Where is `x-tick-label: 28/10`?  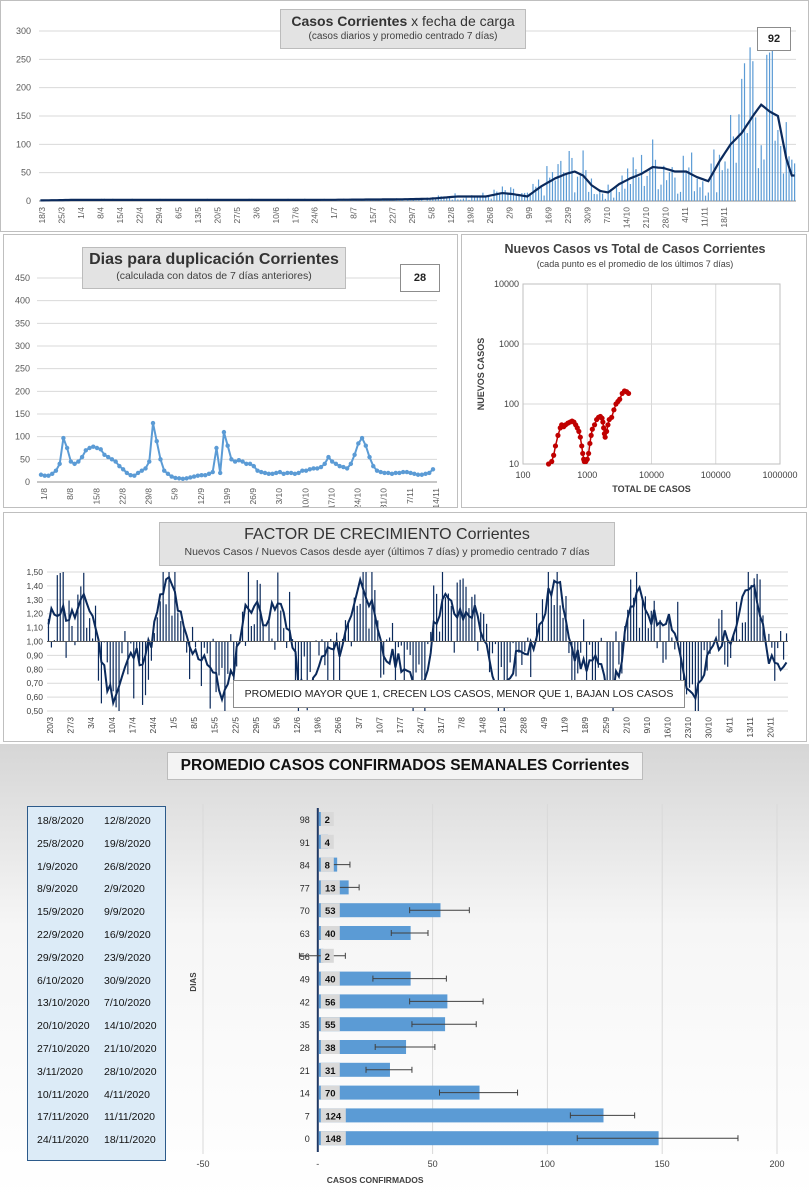
x-tick-label: 28/10 is located at coordinates (665, 218).